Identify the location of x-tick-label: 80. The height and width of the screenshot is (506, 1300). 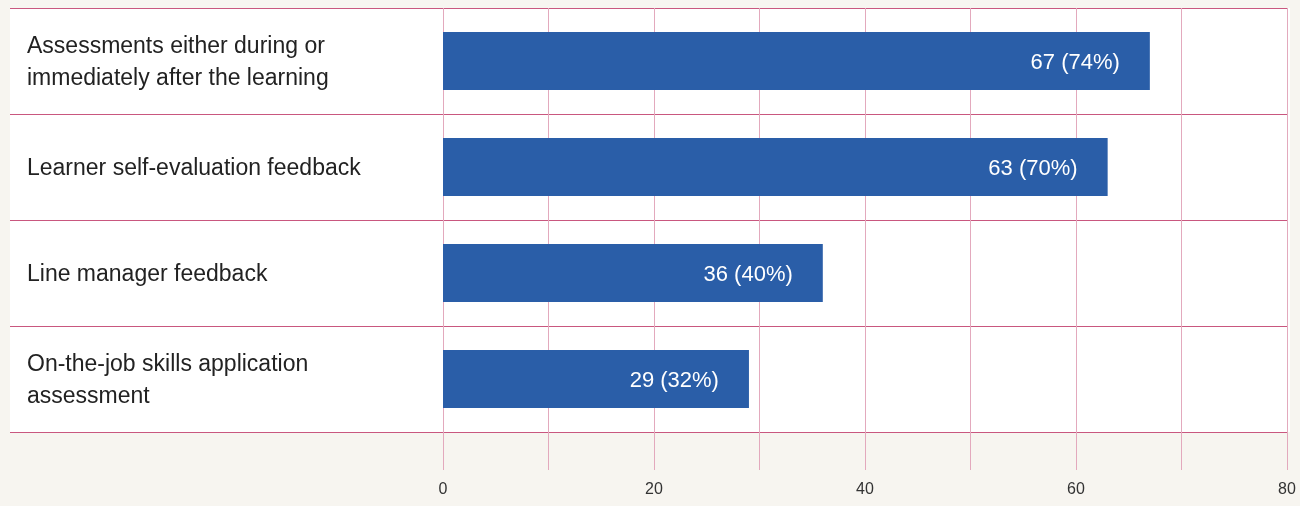
(1287, 488).